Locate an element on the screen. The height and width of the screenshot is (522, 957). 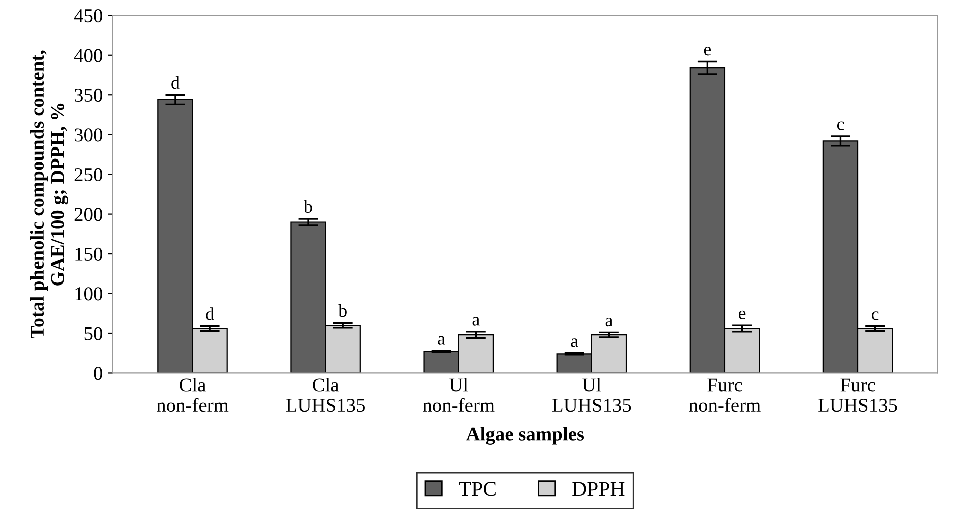
legend-label: DPPH is located at coordinates (598, 489).